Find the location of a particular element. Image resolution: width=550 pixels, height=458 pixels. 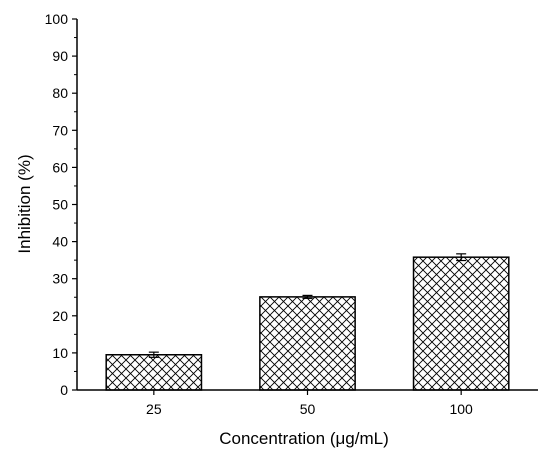

y-tick-label: 30 is located at coordinates (60, 279).